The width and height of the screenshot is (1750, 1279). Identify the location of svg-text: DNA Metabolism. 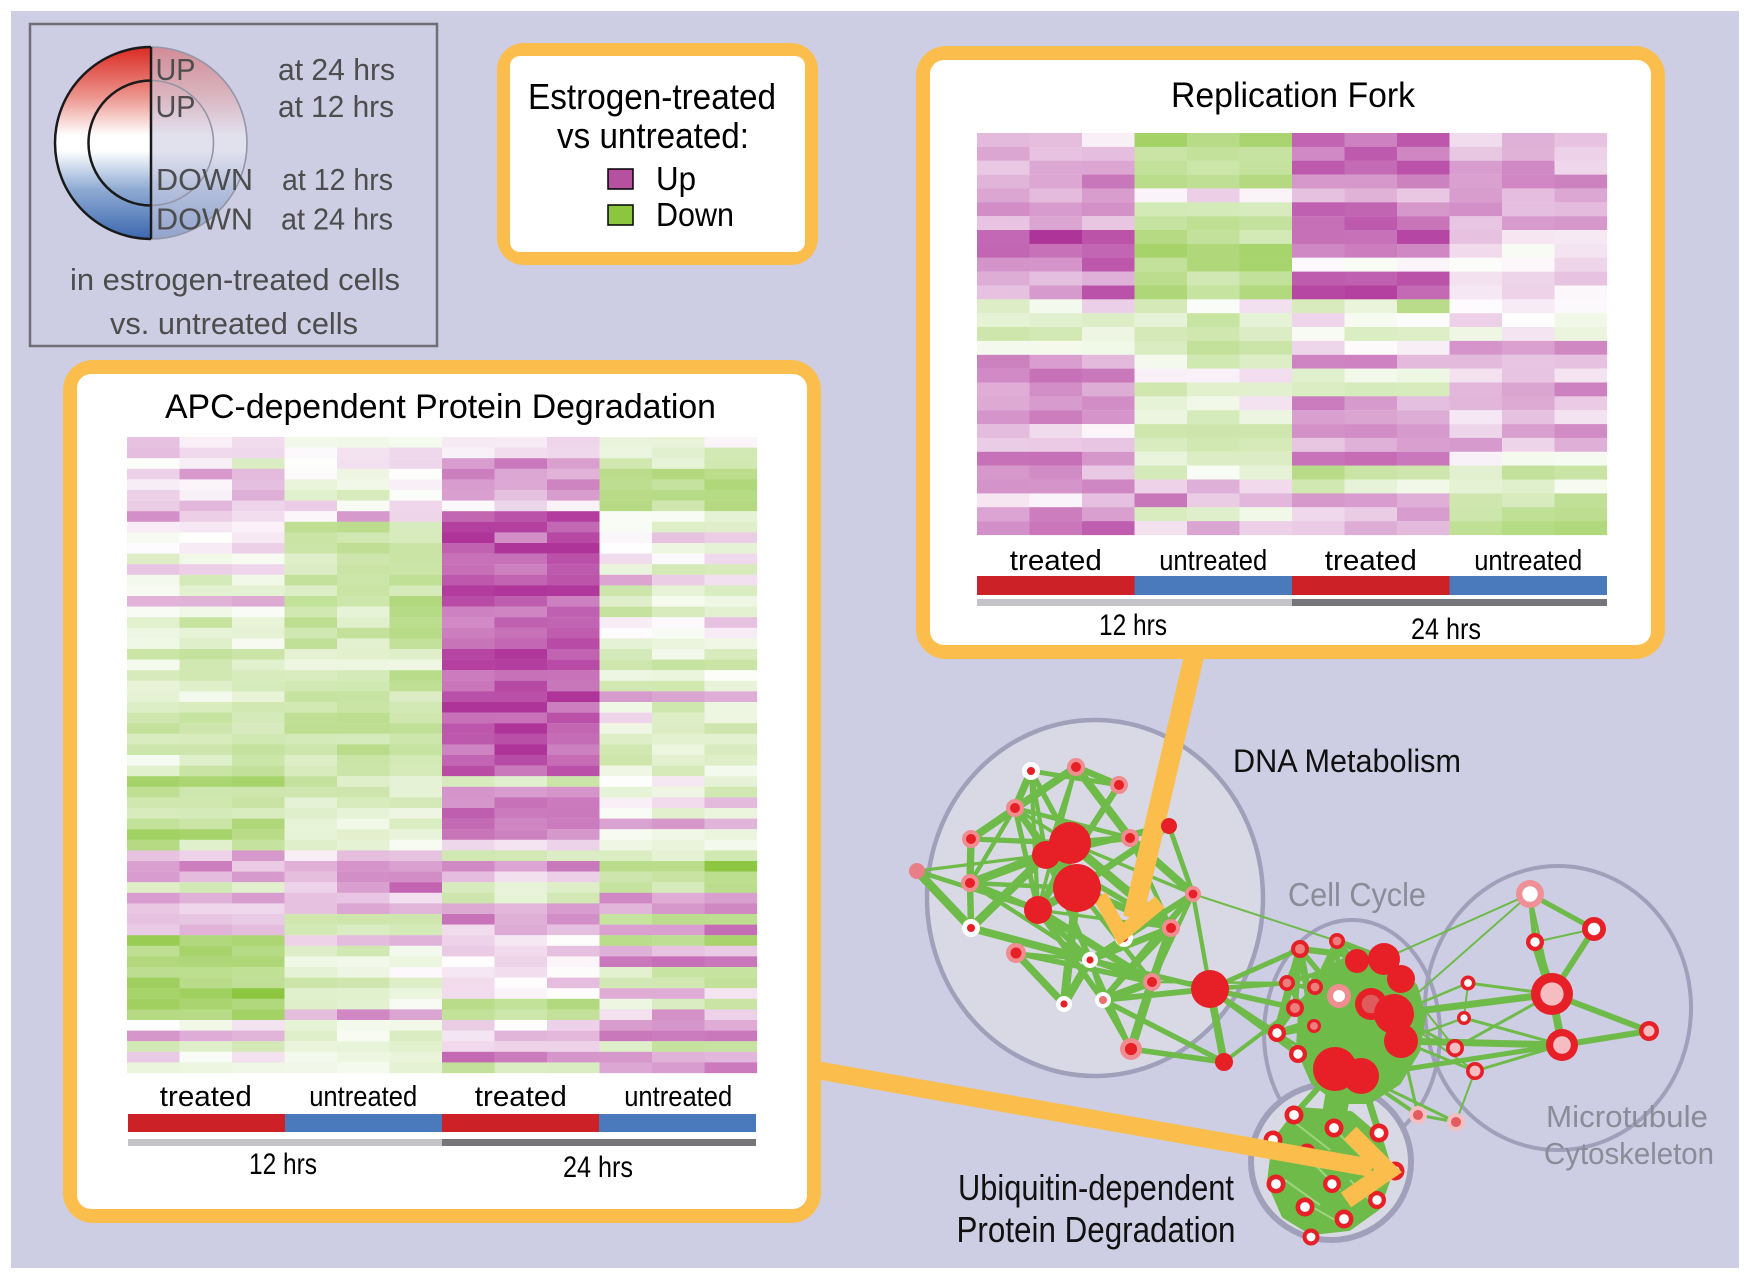
(1347, 761).